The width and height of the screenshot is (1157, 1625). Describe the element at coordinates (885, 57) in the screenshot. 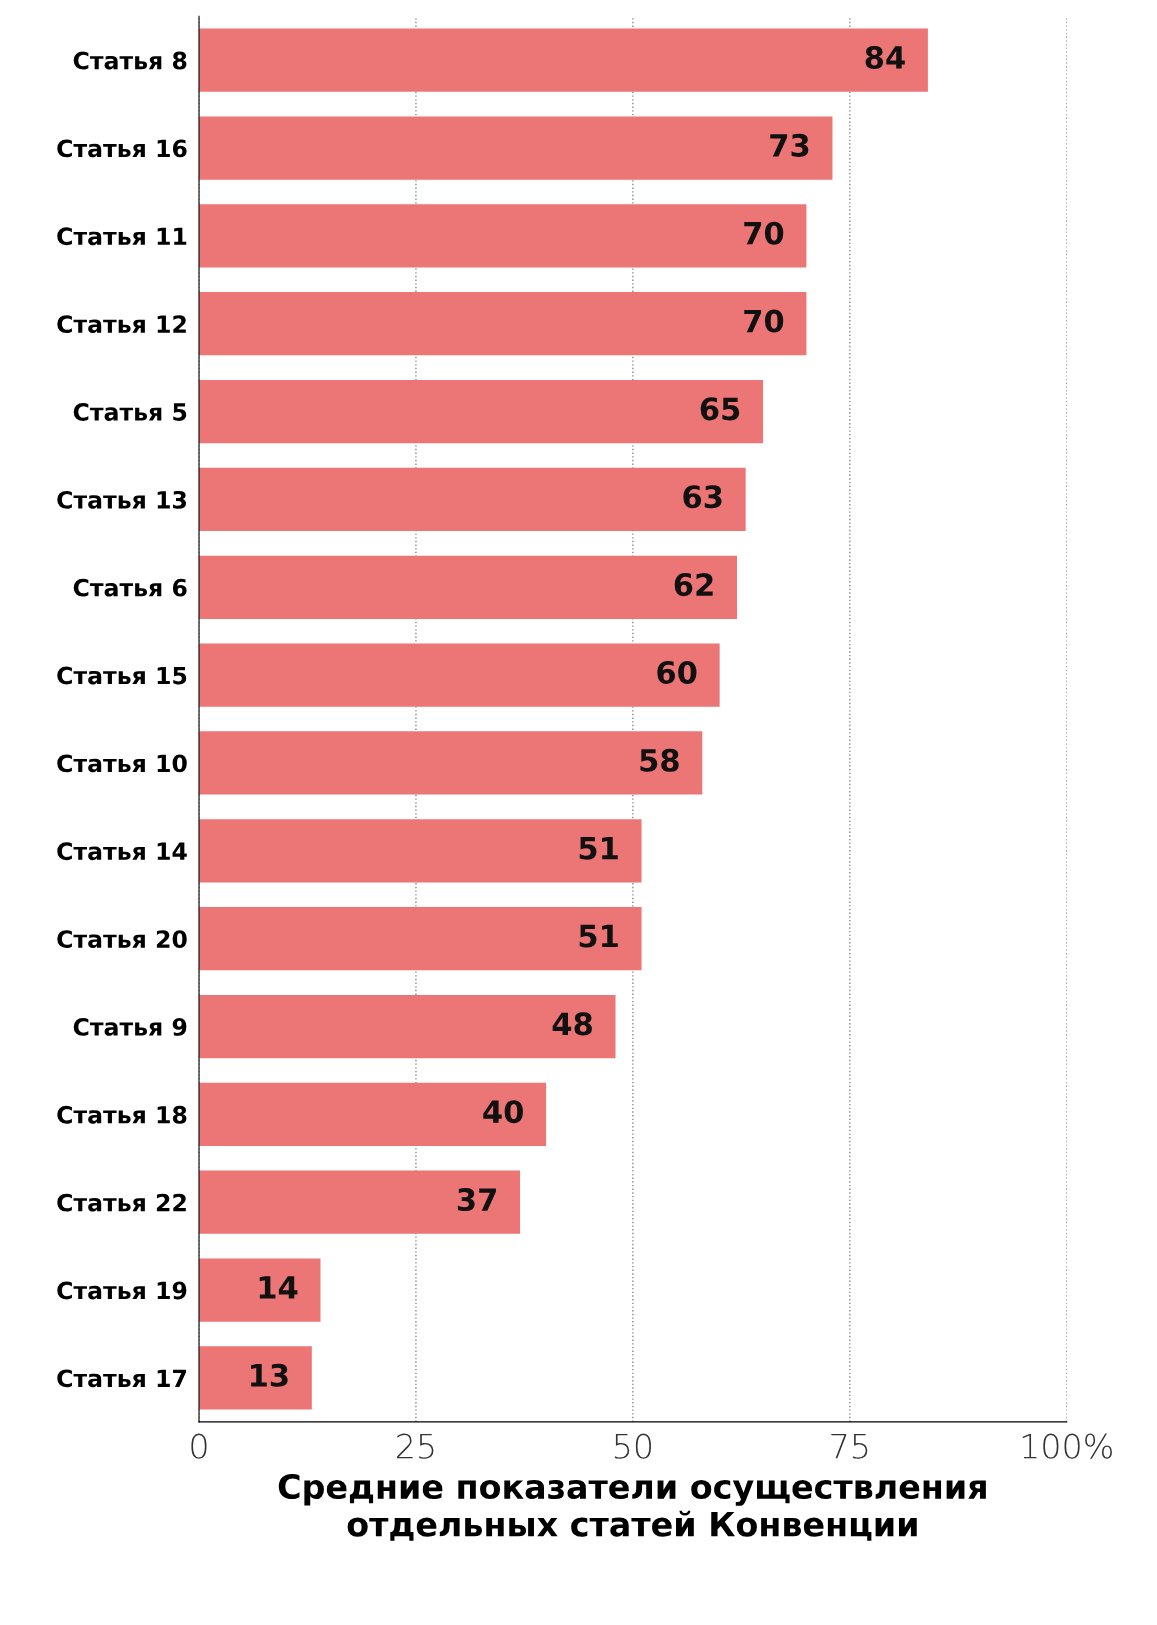

I see `data-label: 84` at that location.